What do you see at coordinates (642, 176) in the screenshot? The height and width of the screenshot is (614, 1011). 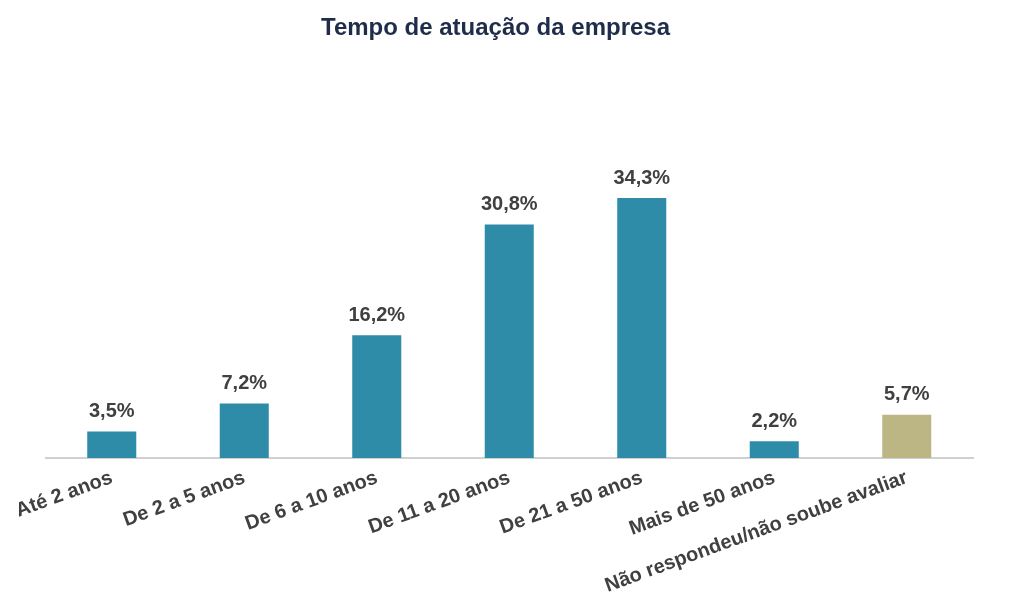 I see `data-label: 34,3%` at bounding box center [642, 176].